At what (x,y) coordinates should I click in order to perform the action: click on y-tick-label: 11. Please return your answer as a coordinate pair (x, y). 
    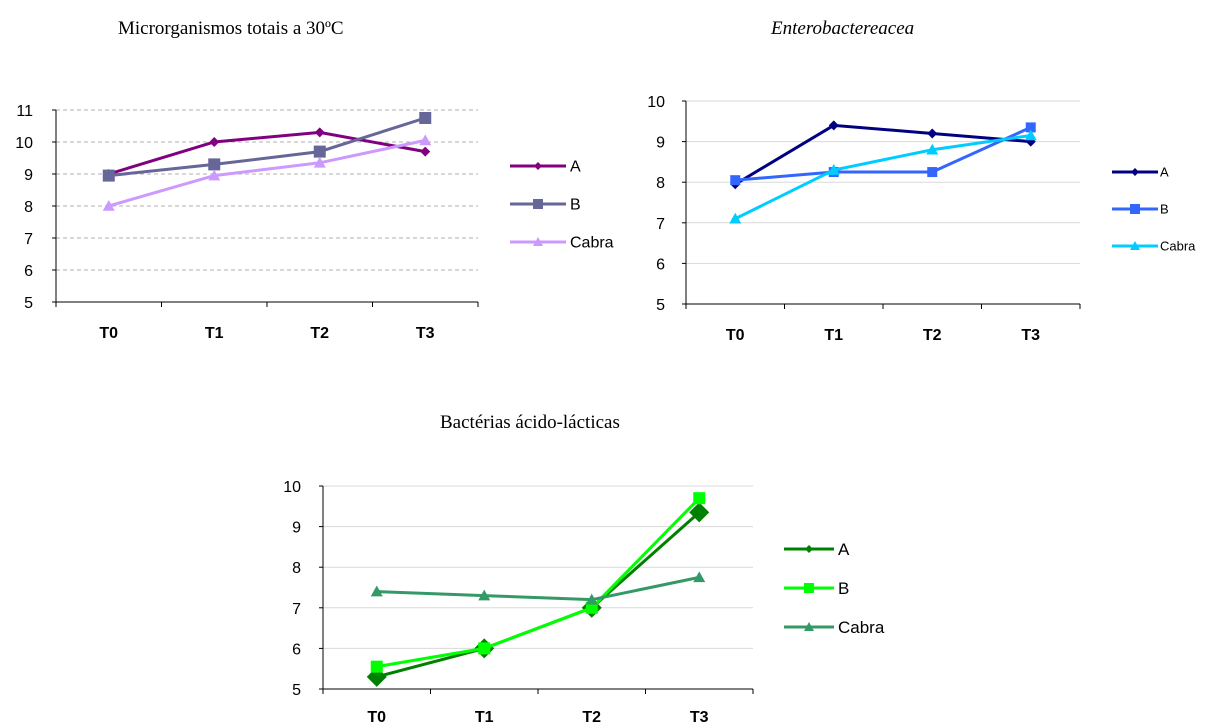
    Looking at the image, I should click on (24, 111).